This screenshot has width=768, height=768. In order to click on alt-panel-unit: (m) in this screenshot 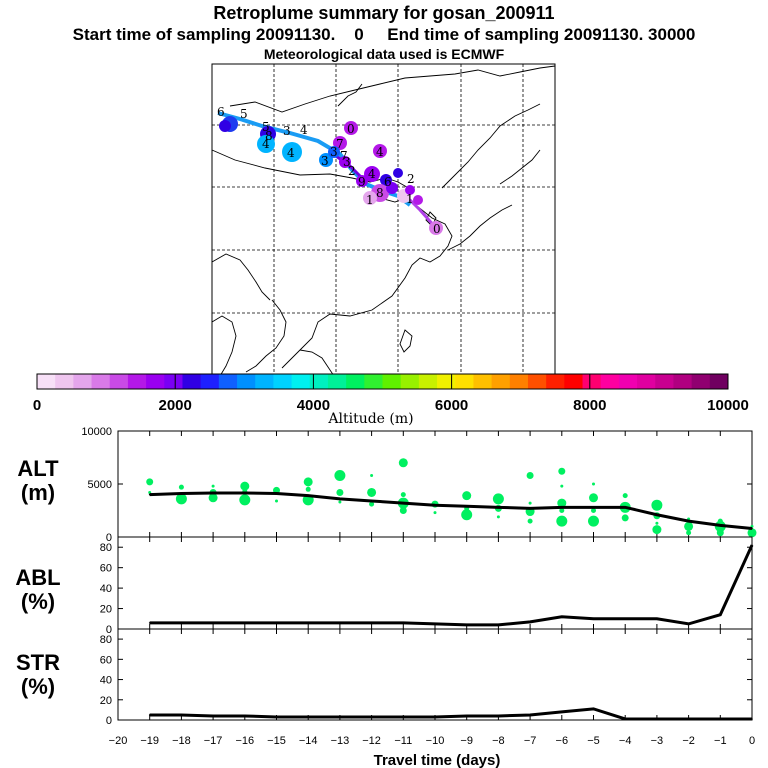, I will do `click(38, 492)`.